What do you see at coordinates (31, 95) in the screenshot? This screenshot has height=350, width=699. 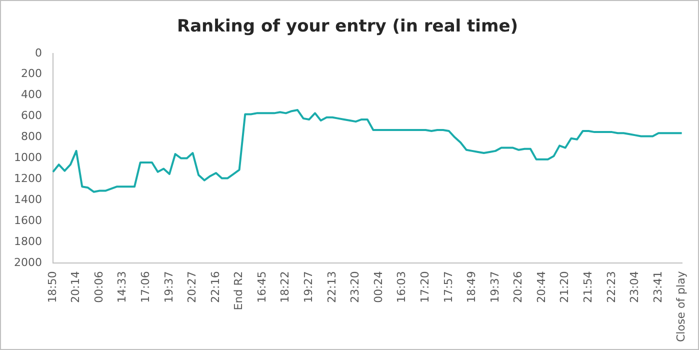 I see `y-tick-label: 400` at bounding box center [31, 95].